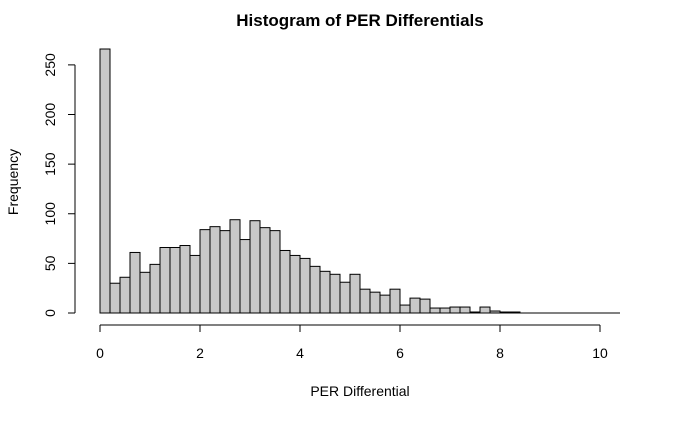 The height and width of the screenshot is (421, 682). I want to click on x-tick-label: 6, so click(400, 353).